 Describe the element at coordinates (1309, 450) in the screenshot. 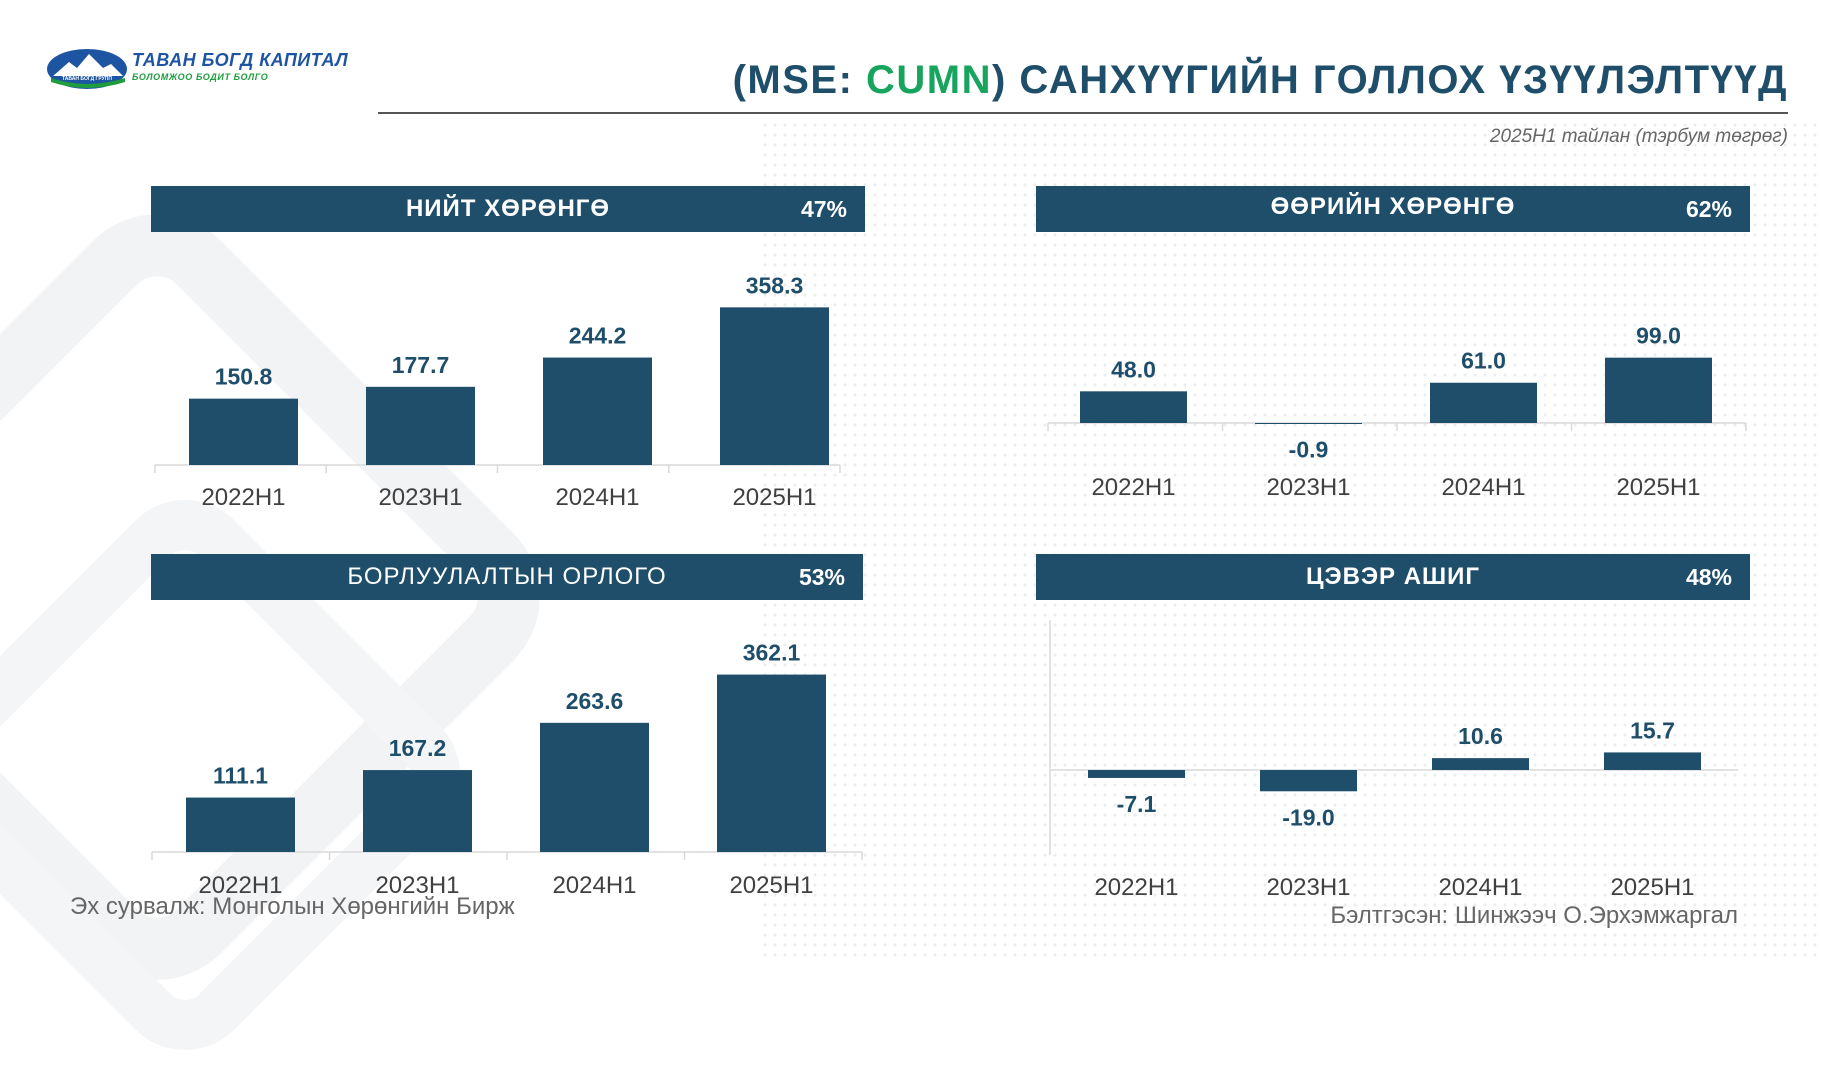

I see `data-label: -0.9` at that location.